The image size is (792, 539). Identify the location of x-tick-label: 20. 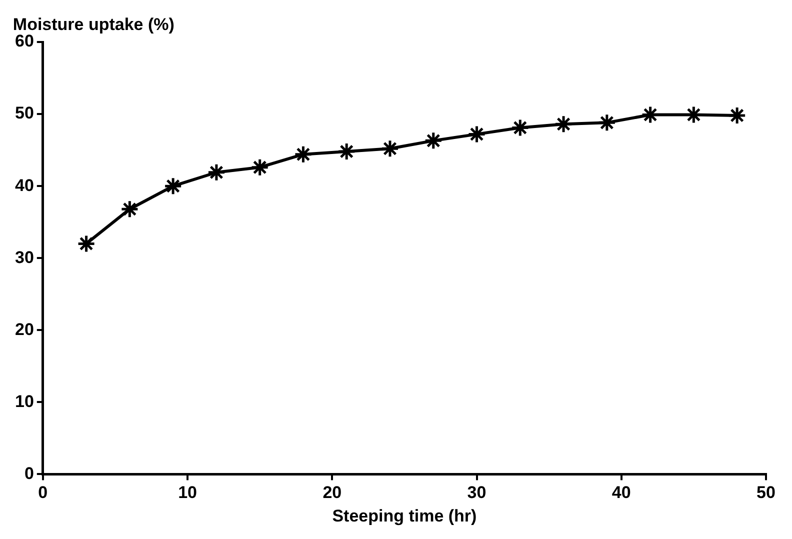
(332, 492).